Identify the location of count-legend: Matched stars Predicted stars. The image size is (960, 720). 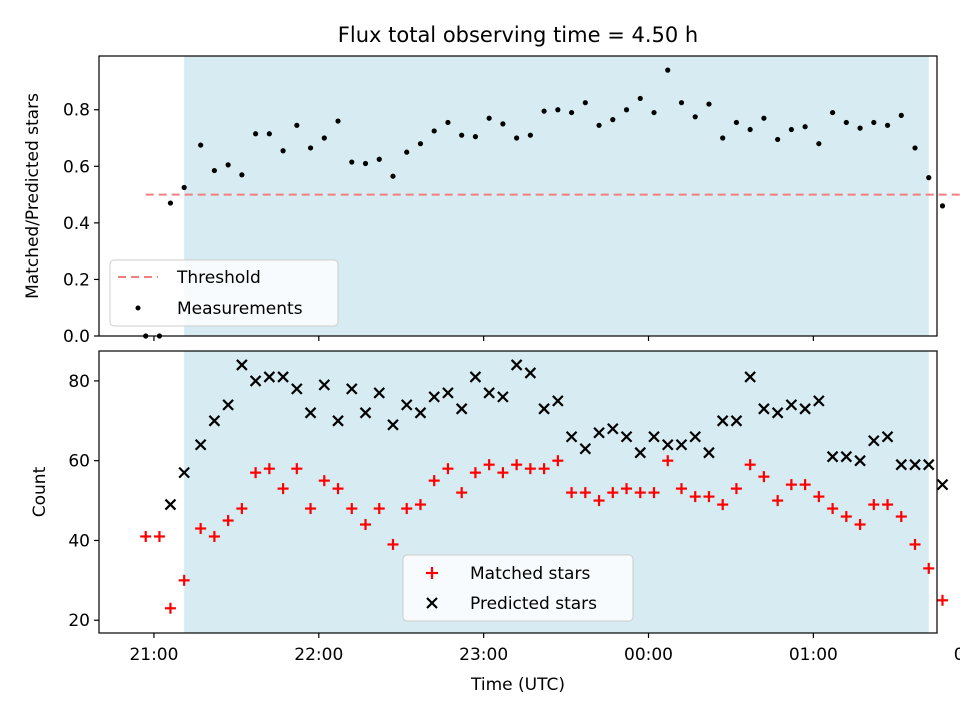
(518, 588).